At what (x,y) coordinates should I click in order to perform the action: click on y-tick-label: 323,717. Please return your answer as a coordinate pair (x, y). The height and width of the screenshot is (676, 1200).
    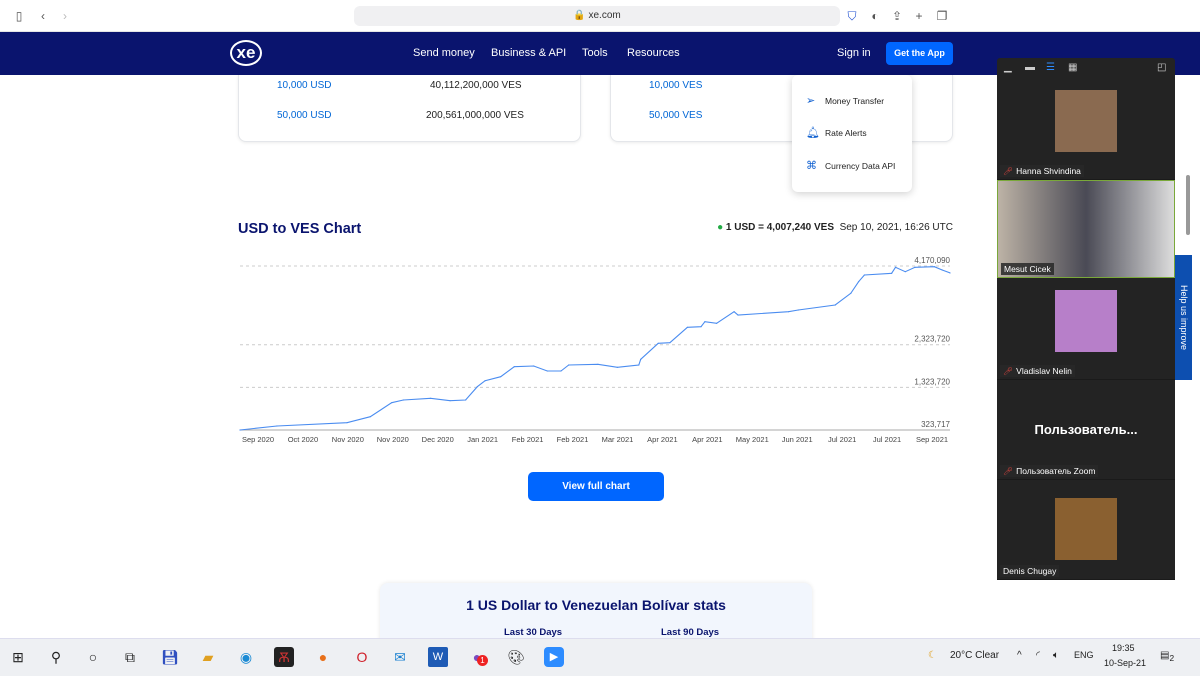
    Looking at the image, I should click on (935, 424).